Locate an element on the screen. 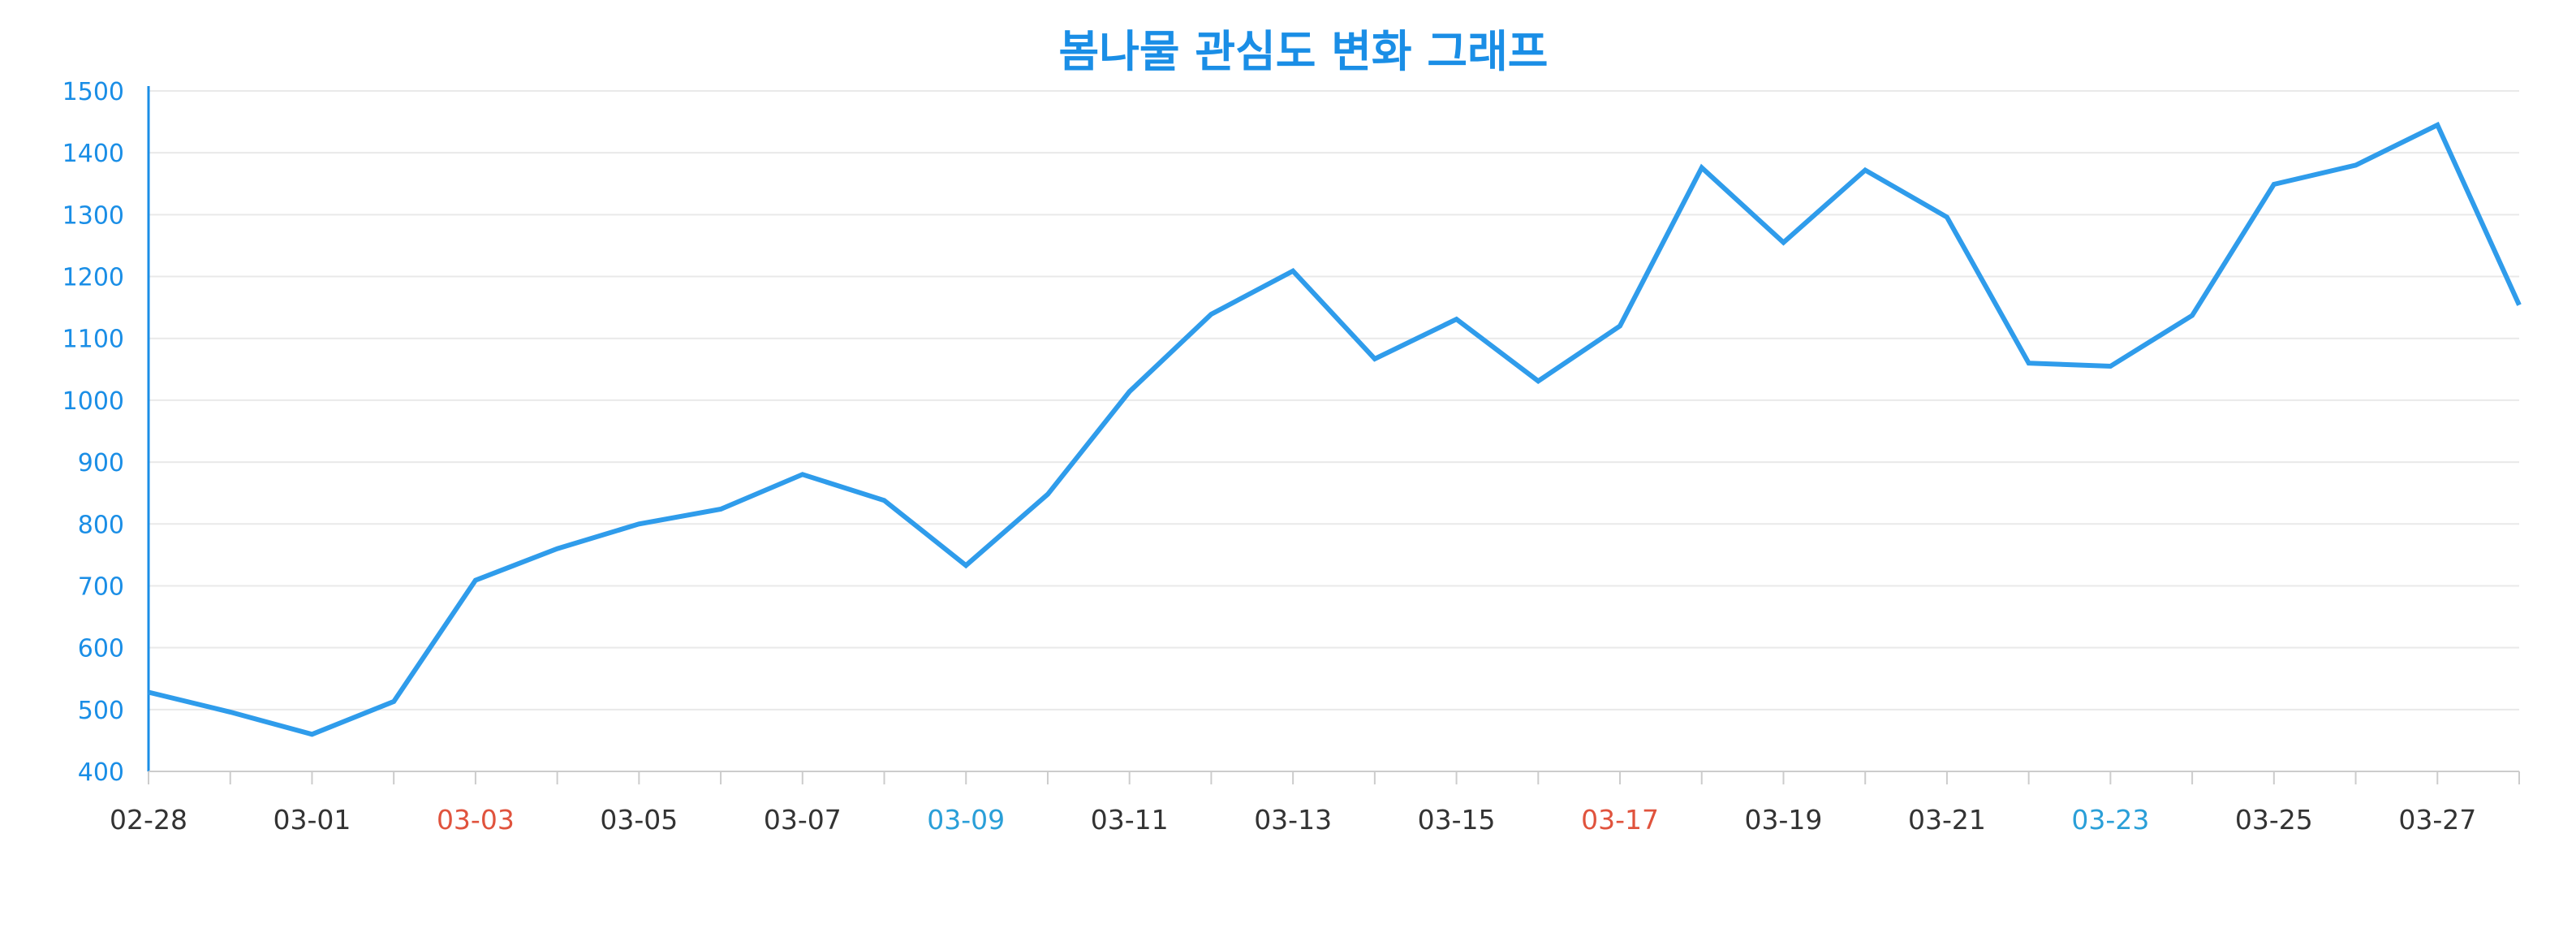 This screenshot has height=933, width=2576. x-tick-label: 03-19 is located at coordinates (1784, 820).